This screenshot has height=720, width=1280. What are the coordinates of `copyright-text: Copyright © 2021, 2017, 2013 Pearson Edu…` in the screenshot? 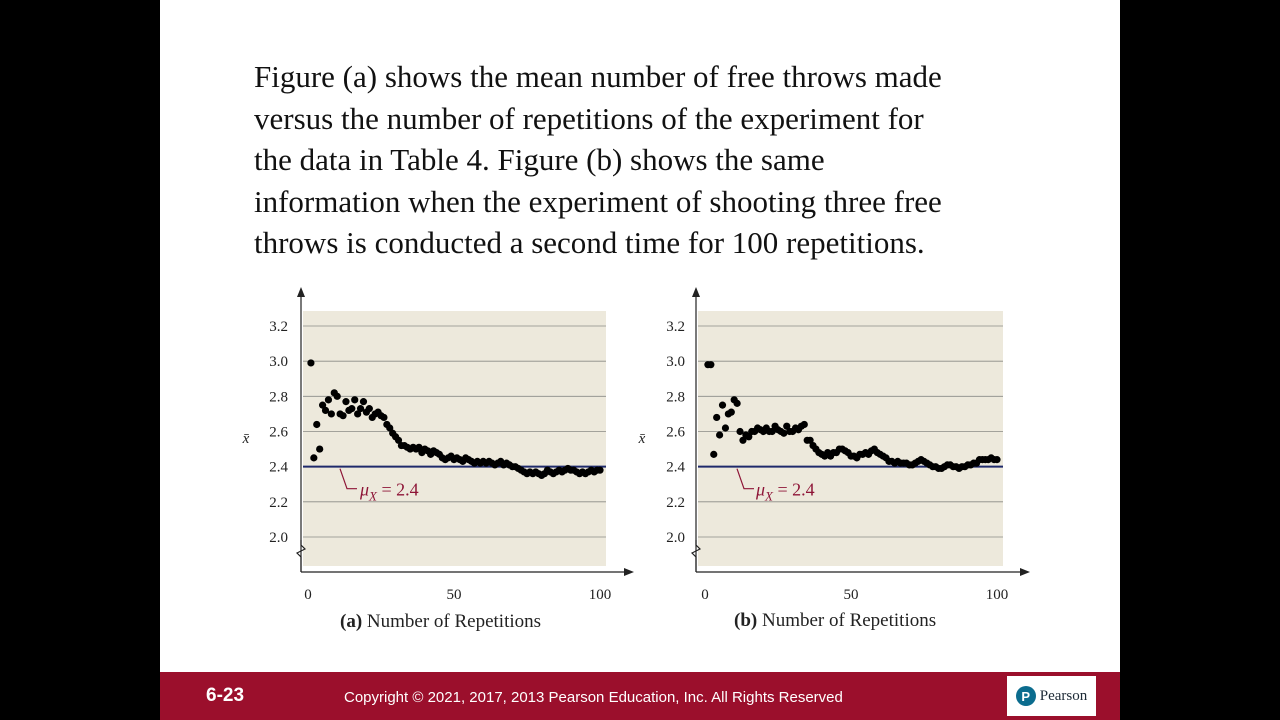 It's located at (593, 697).